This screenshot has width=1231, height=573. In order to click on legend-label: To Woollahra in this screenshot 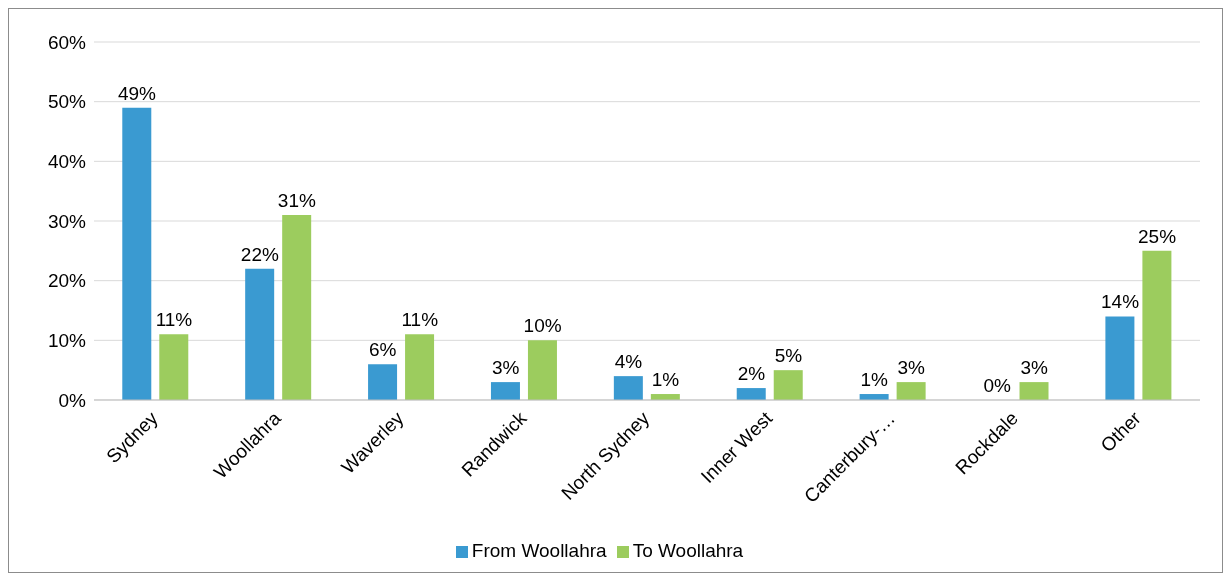, I will do `click(688, 550)`.